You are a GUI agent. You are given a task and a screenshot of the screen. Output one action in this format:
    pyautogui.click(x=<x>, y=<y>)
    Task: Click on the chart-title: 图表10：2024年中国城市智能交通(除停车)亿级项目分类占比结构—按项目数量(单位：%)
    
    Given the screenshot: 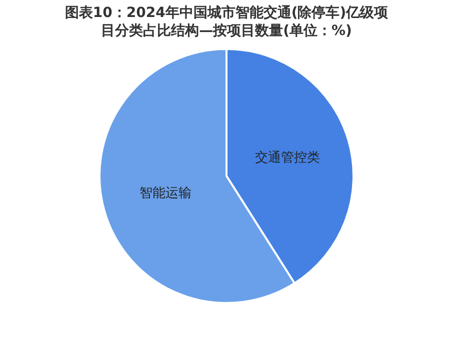 What is the action you would take?
    pyautogui.click(x=227, y=22)
    